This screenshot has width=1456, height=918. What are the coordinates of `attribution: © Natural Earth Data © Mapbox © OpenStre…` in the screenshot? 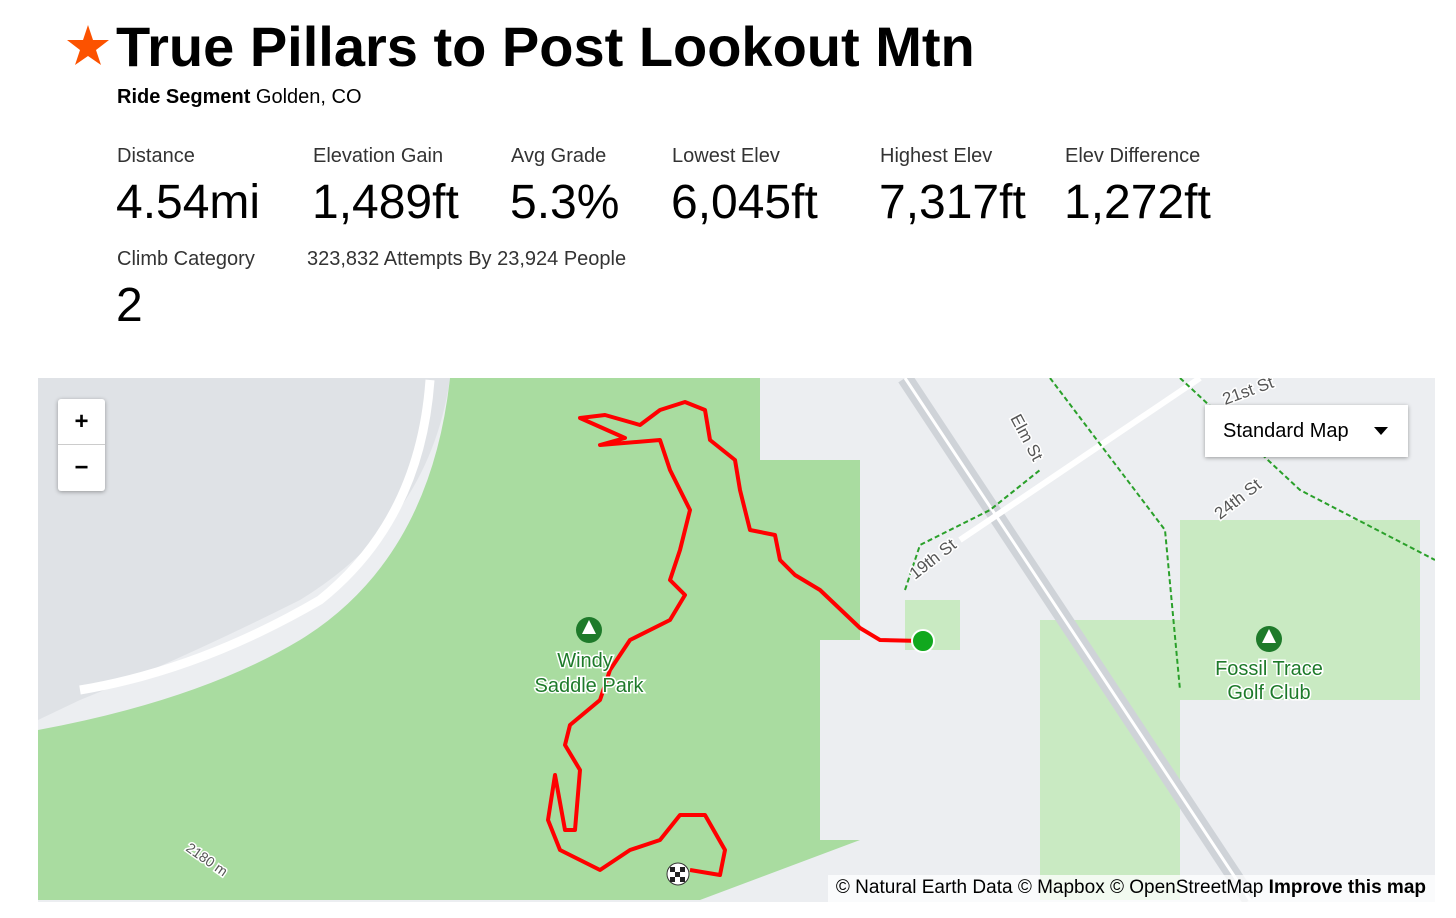 It's located at (1131, 888).